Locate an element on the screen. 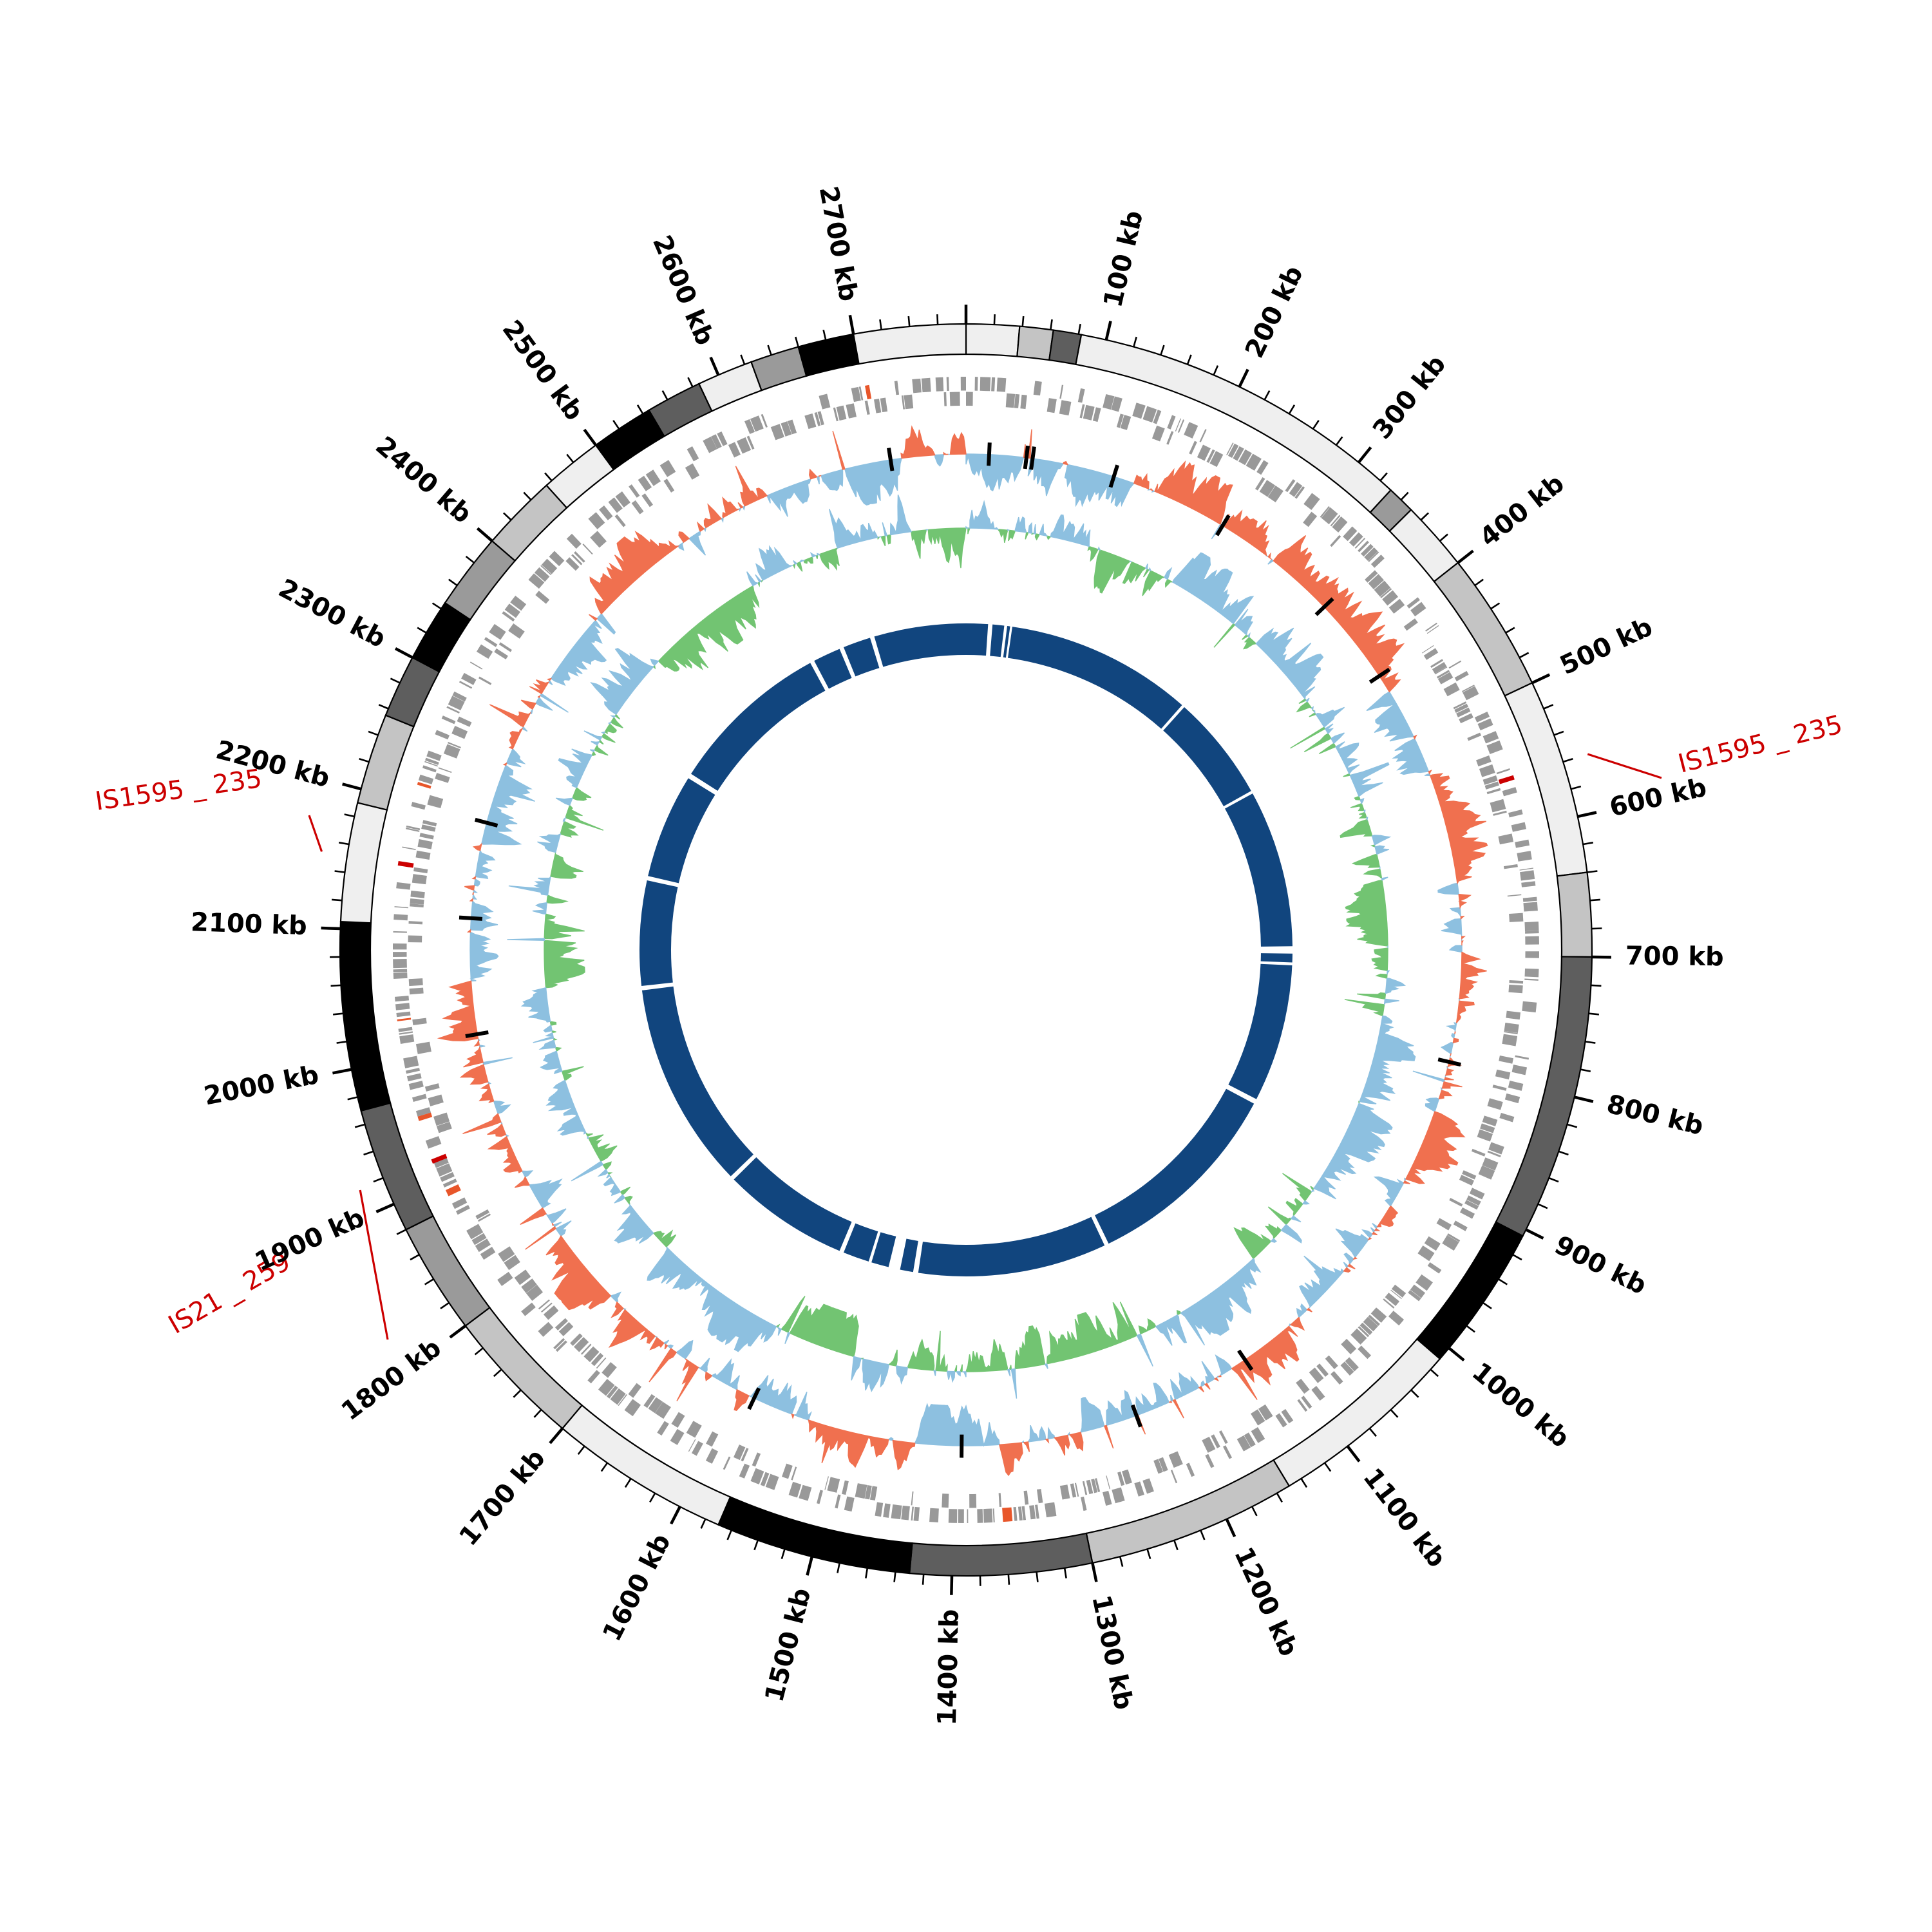  axis-tick-label: 900 kb is located at coordinates (1601, 1265).